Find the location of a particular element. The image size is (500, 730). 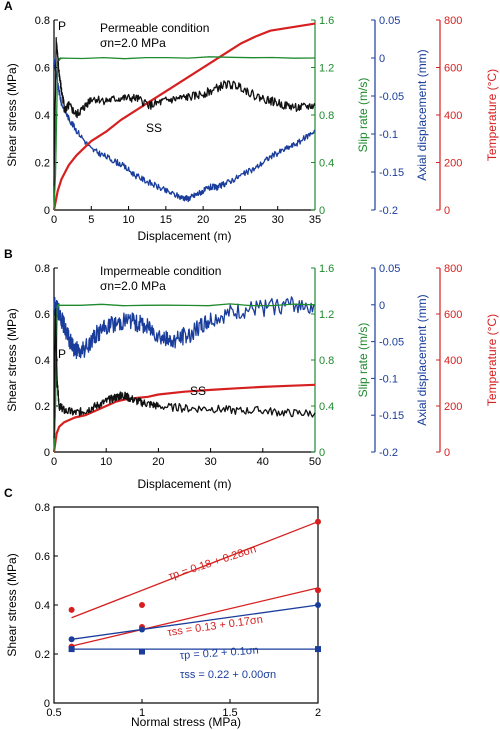

fit-equation-label: τss = 0.13 + 0.17σn is located at coordinates (215, 626).